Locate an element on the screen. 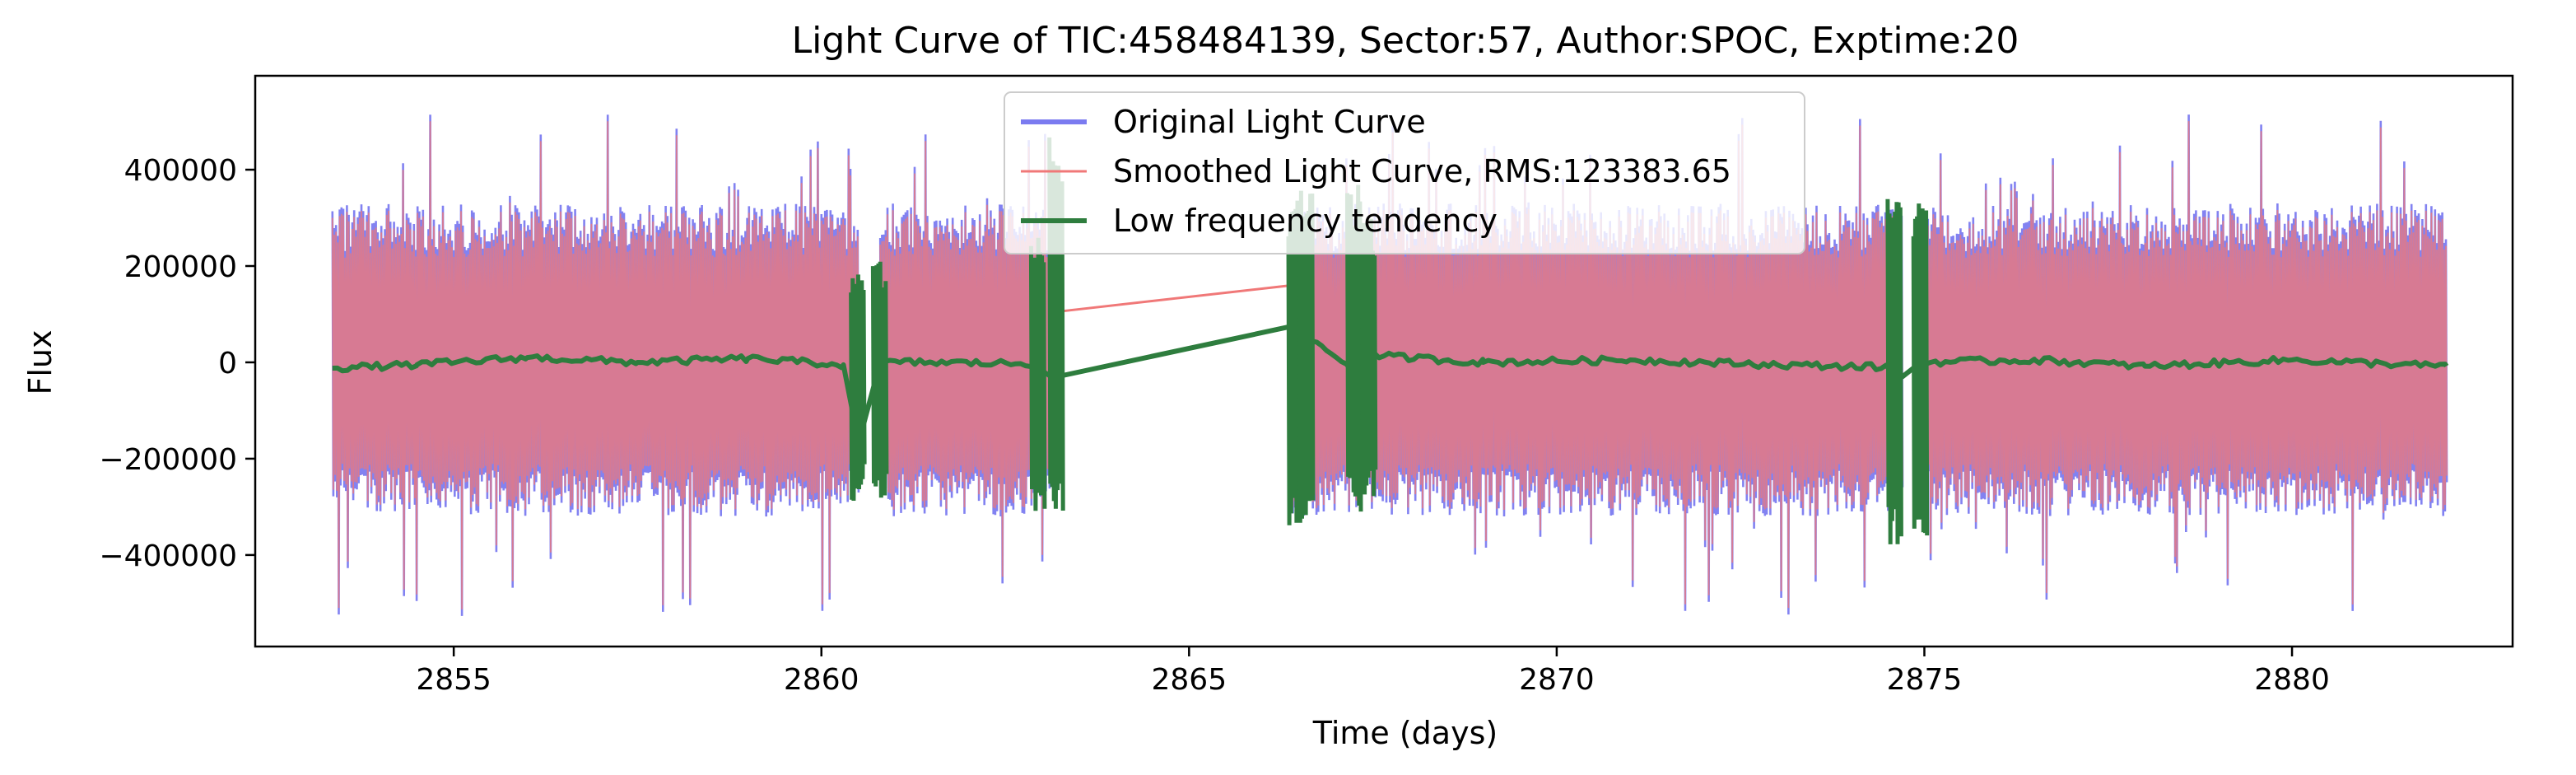 The width and height of the screenshot is (2576, 775). legend-label-original: Original Light Curve is located at coordinates (1269, 122).